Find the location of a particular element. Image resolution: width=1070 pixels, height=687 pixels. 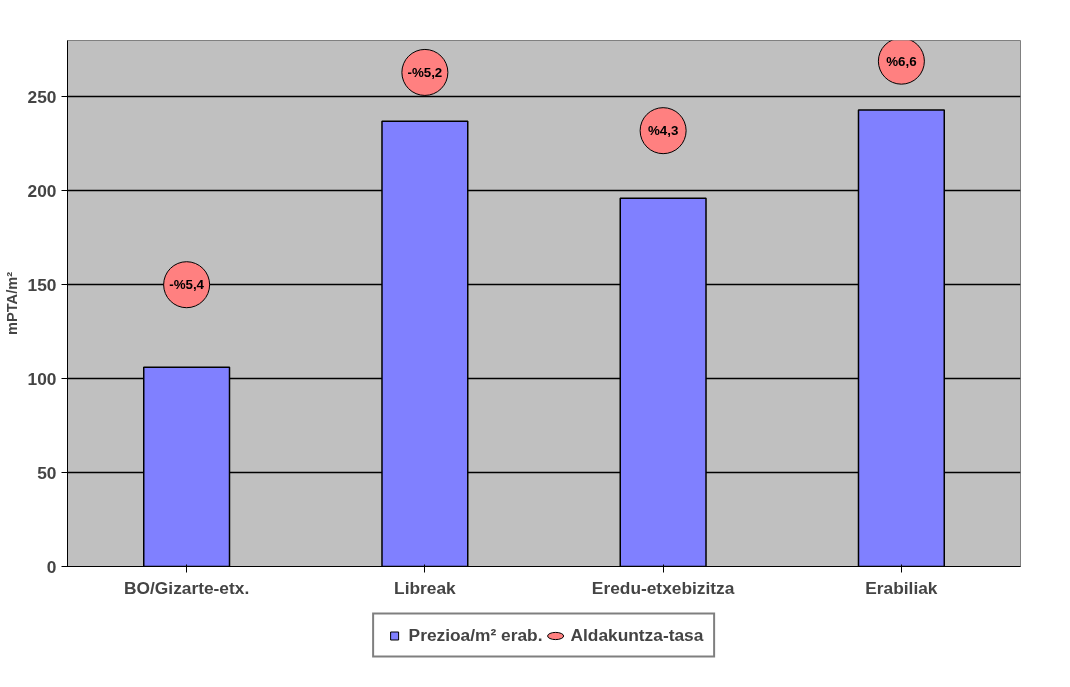

annotation: -%5,2 is located at coordinates (425, 72).